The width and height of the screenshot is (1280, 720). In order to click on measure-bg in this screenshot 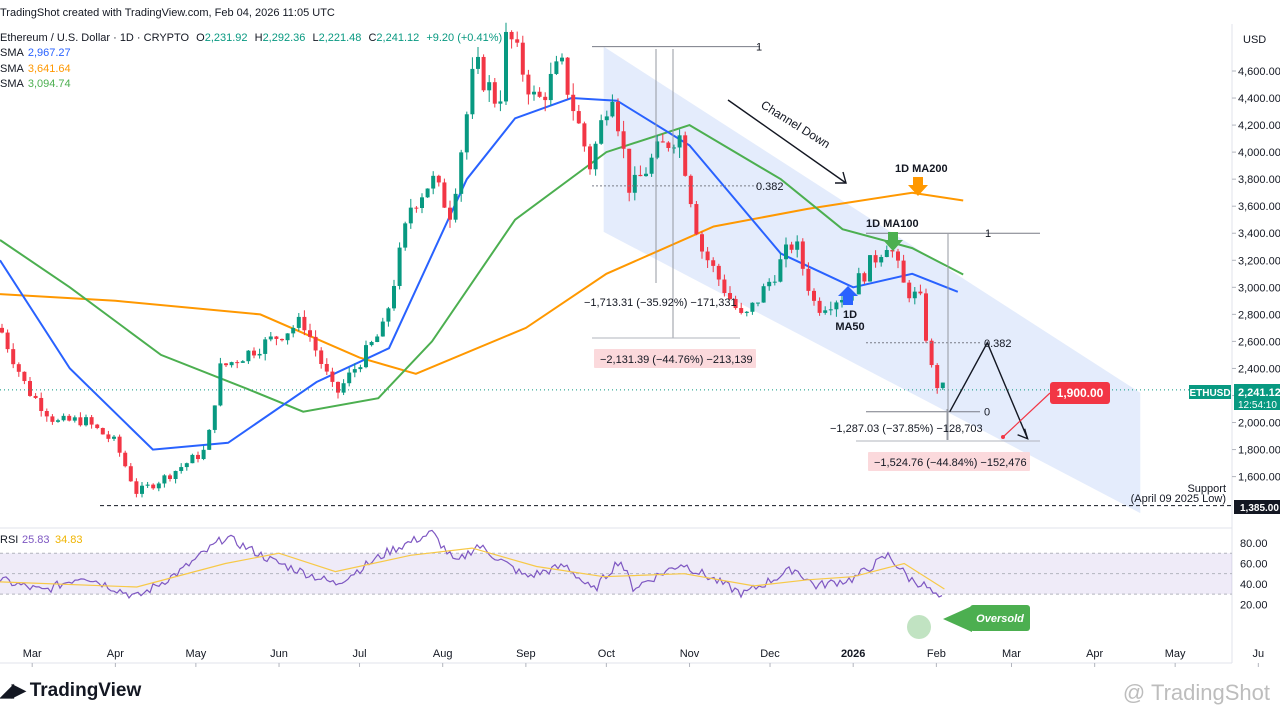, I will do `click(675, 358)`.